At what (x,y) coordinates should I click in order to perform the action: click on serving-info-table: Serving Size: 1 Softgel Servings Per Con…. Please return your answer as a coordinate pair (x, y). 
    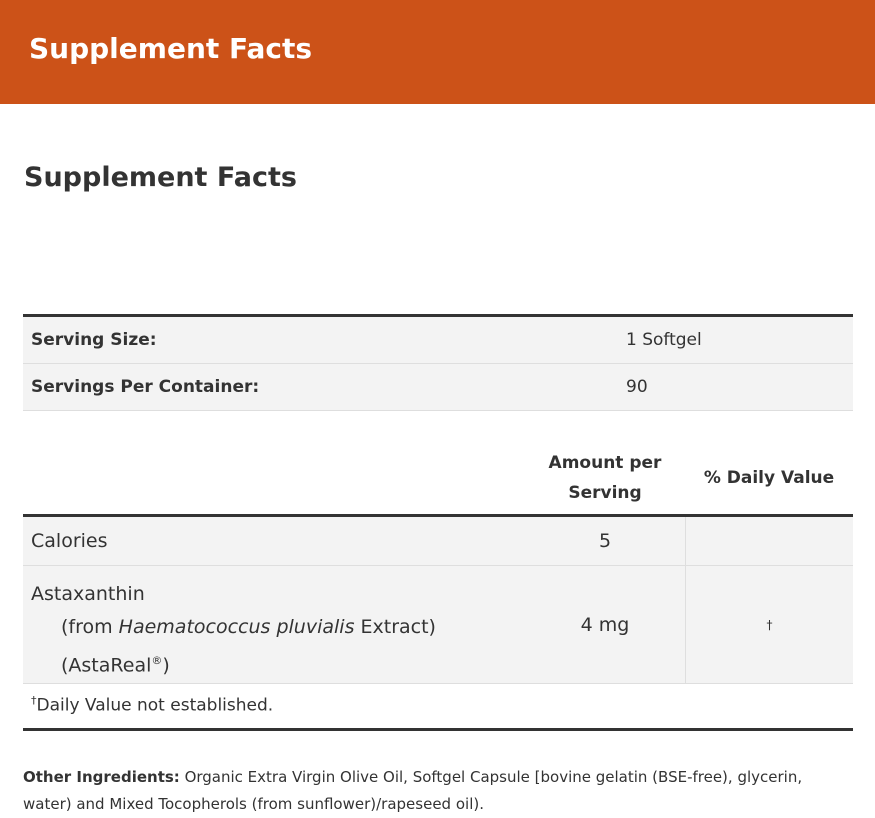
    Looking at the image, I should click on (438, 362).